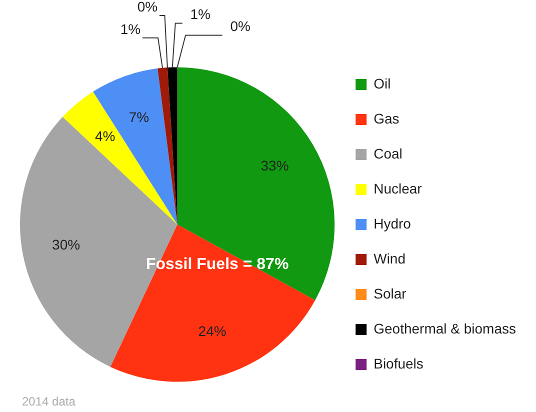 Image resolution: width=536 pixels, height=412 pixels. What do you see at coordinates (393, 223) in the screenshot?
I see `legend-label: Hydro` at bounding box center [393, 223].